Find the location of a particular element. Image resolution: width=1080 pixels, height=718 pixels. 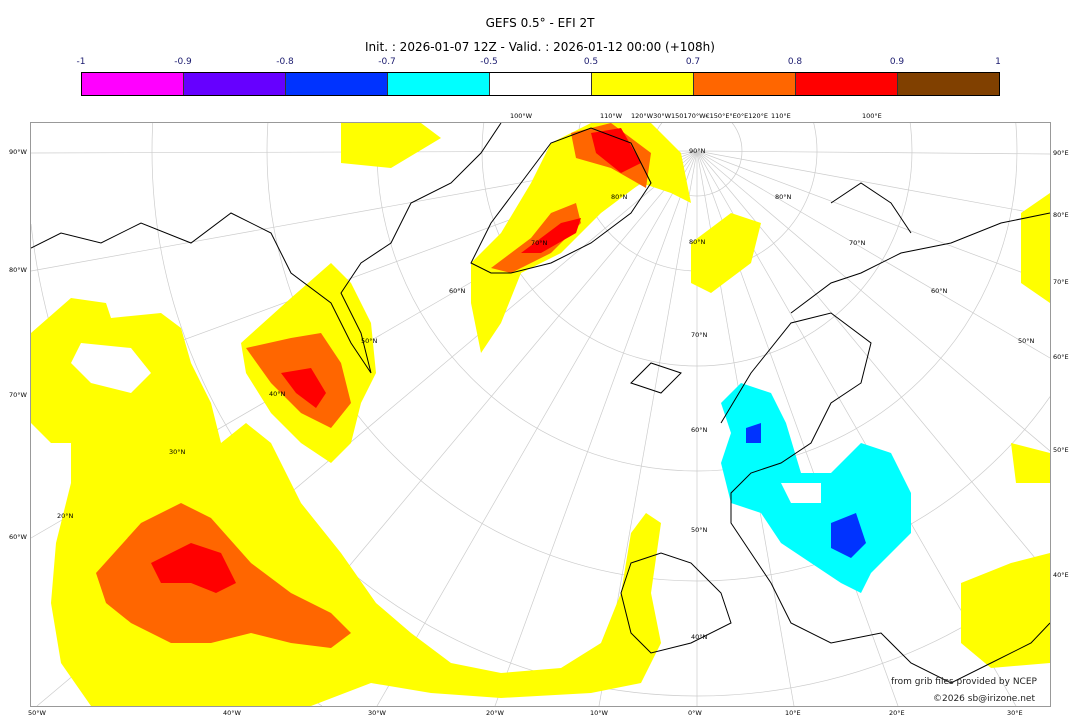

colorbar-tick: 0.7 is located at coordinates (693, 62).